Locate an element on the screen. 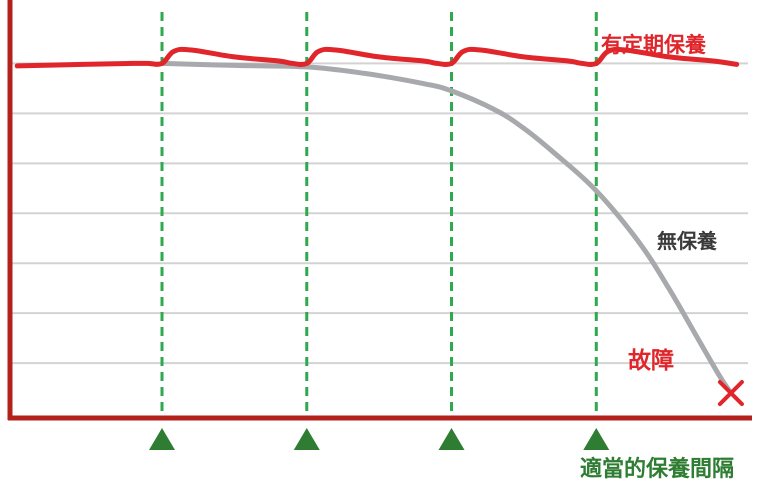 The height and width of the screenshot is (484, 780). maintenance-interval-label: 適當的保養間隔 is located at coordinates (657, 469).